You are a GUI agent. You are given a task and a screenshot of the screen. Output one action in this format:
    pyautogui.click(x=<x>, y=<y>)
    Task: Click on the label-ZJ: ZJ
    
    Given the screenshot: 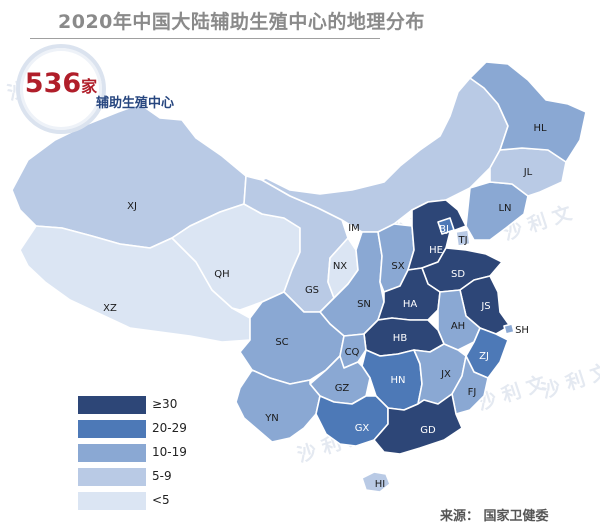 What is the action you would take?
    pyautogui.click(x=484, y=356)
    